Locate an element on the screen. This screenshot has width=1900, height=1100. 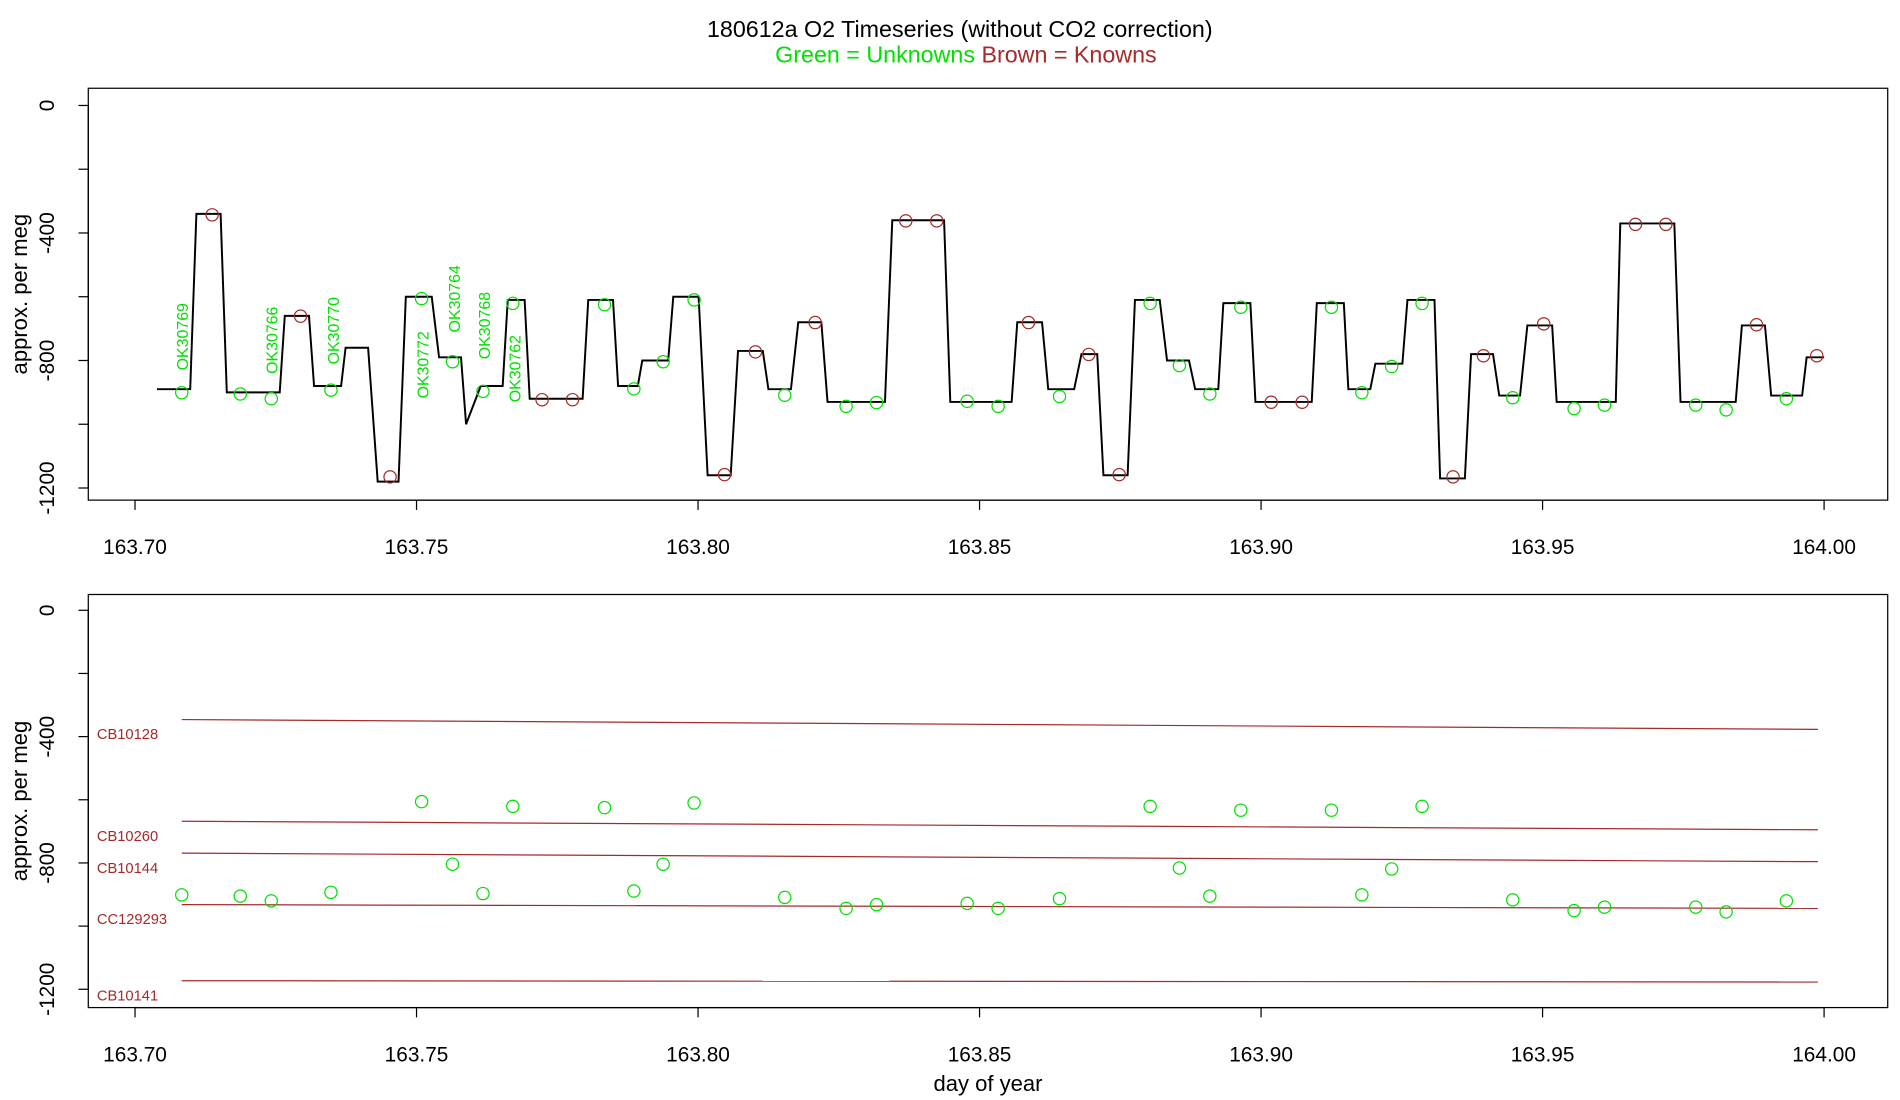
sample-label: OK30766 is located at coordinates (273, 339).